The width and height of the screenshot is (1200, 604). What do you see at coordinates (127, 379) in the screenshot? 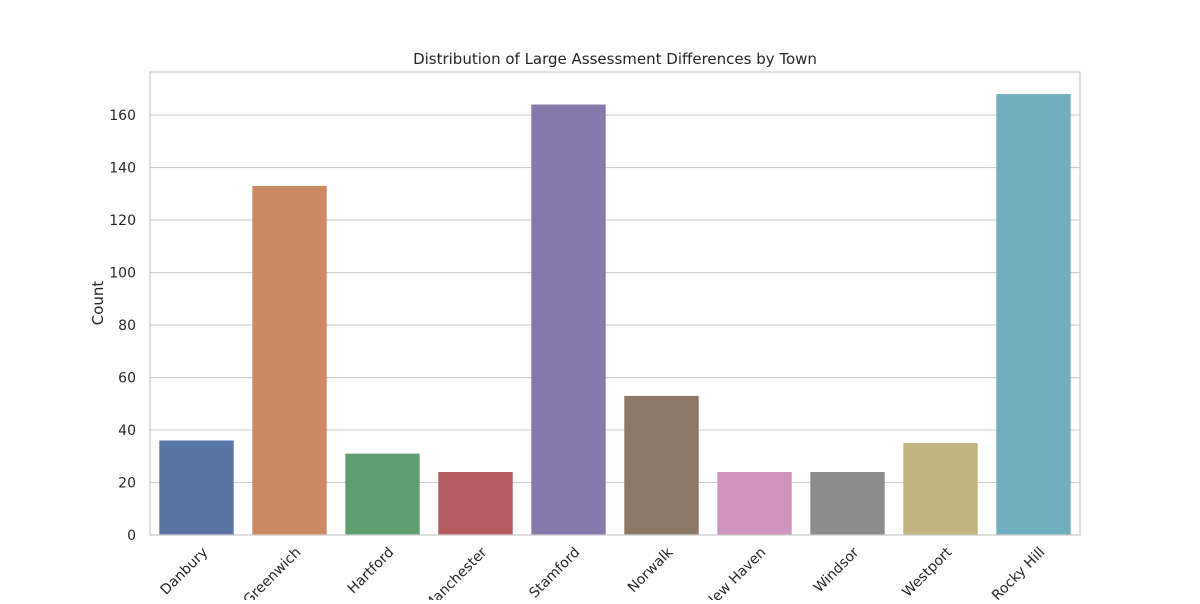
I see `y-tick-label: 60` at bounding box center [127, 379].